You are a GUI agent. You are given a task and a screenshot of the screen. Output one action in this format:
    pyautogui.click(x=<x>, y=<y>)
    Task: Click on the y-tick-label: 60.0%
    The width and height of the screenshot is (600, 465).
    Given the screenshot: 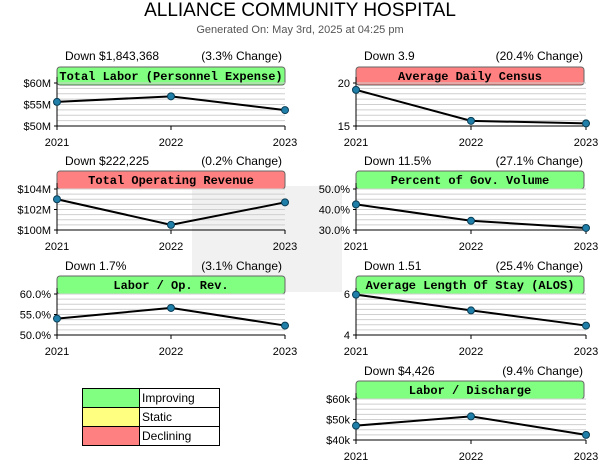 What is the action you would take?
    pyautogui.click(x=35, y=295)
    